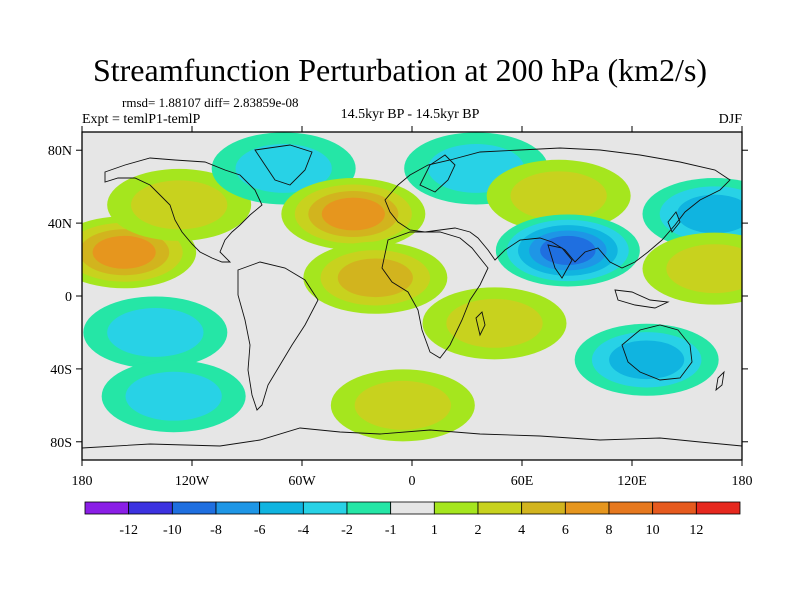  What do you see at coordinates (283, 165) in the screenshot?
I see `coastline-greenland` at bounding box center [283, 165].